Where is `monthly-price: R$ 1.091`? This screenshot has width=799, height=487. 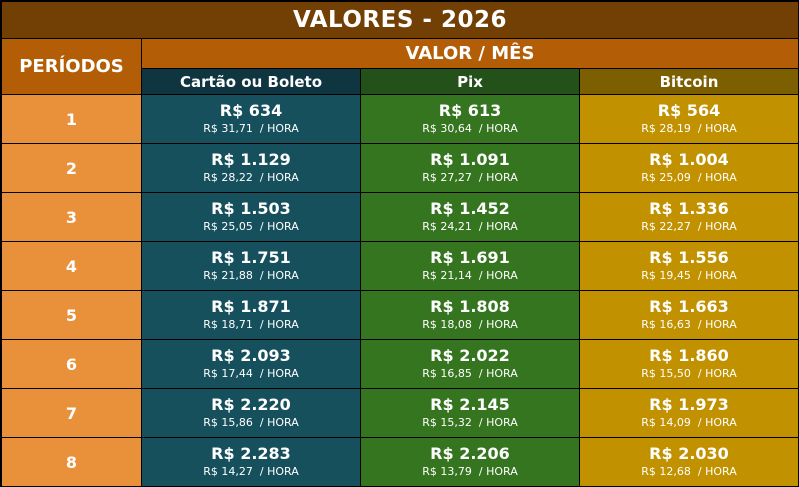 monthly-price: R$ 1.091 is located at coordinates (470, 159).